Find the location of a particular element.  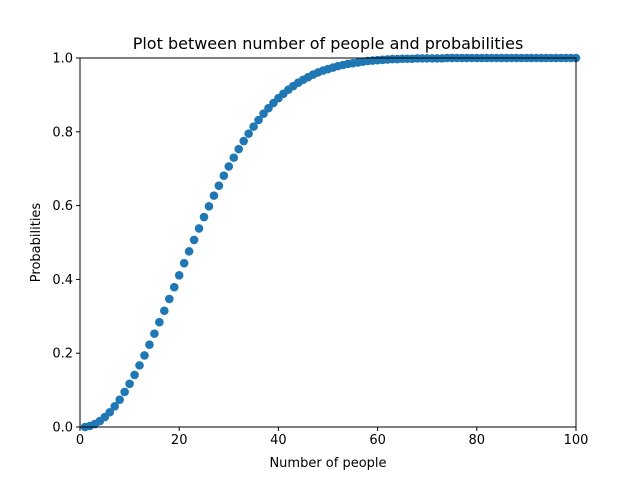

y-tick-label: 0.4 is located at coordinates (62, 280).